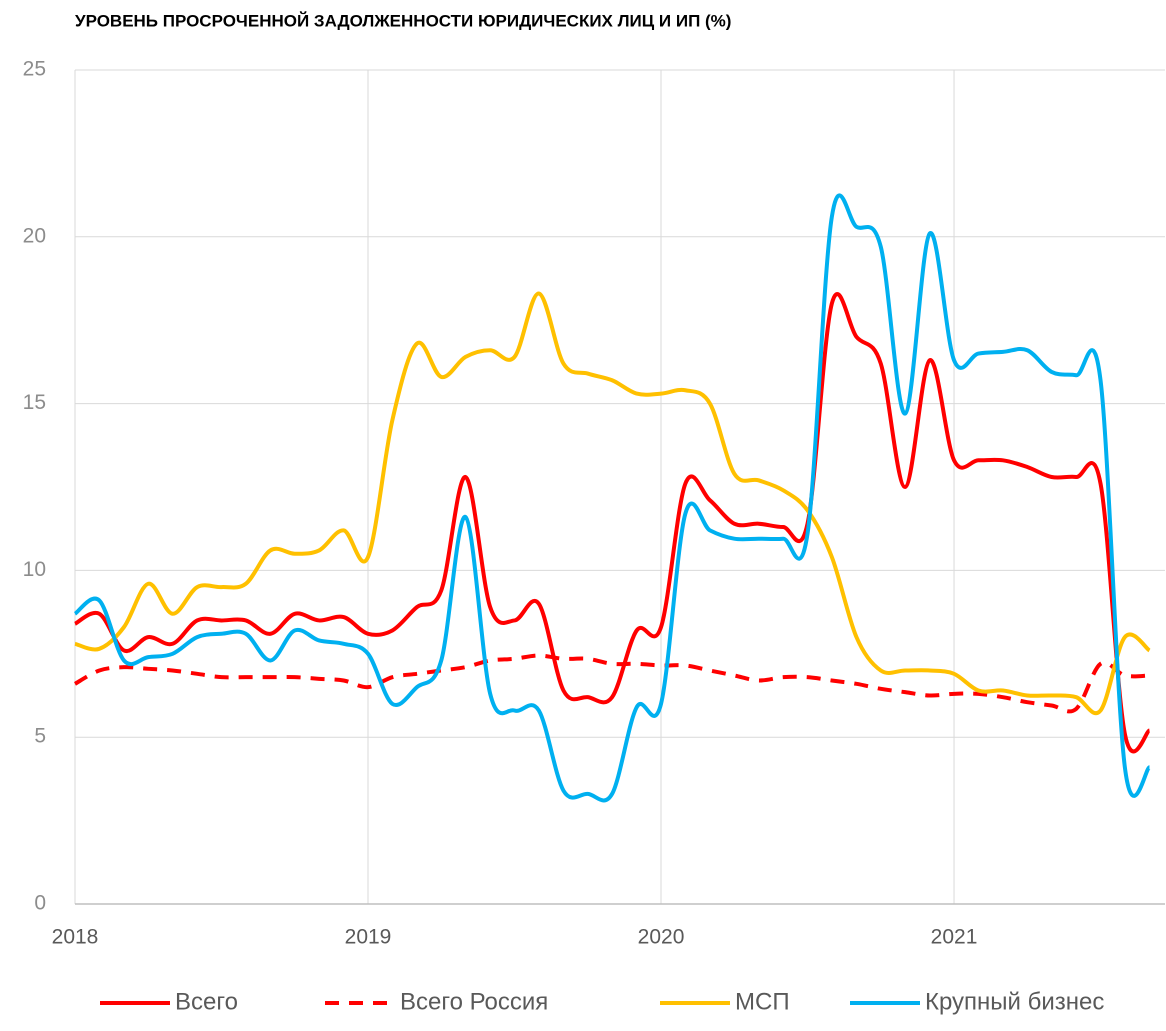 This screenshot has width=1166, height=1031. Describe the element at coordinates (34, 69) in the screenshot. I see `y-tick-label: 25` at that location.